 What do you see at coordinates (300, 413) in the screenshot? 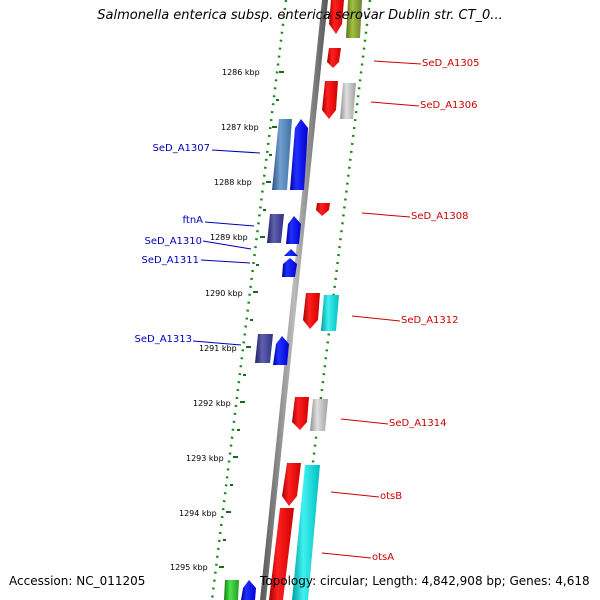
I see `gene-SeD_A1314-shape` at bounding box center [300, 413].